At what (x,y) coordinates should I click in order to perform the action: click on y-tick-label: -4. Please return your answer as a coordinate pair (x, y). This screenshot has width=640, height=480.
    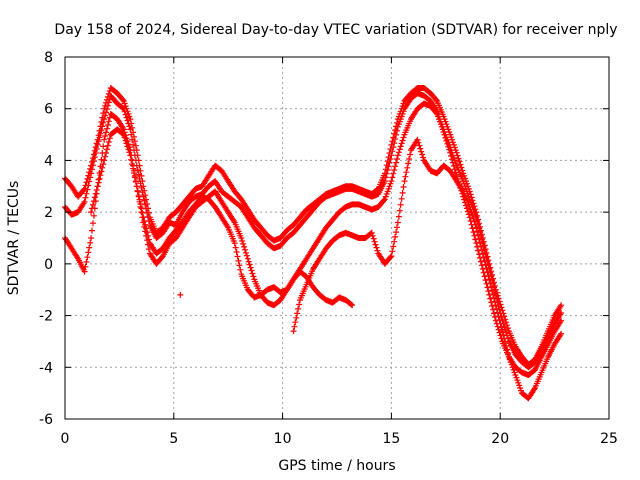
    Looking at the image, I should click on (46, 368).